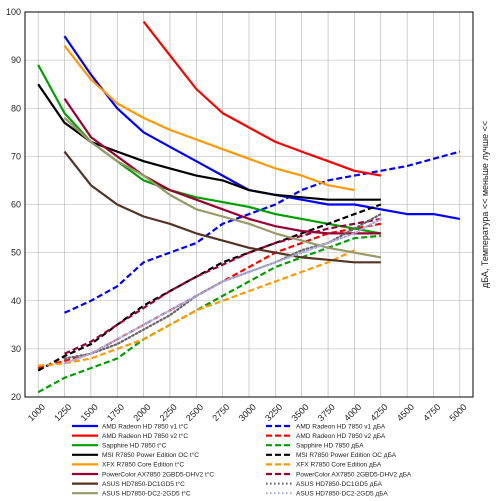 Image resolution: width=500 pixels, height=501 pixels. I want to click on x-tick-label: 1000, so click(36, 412).